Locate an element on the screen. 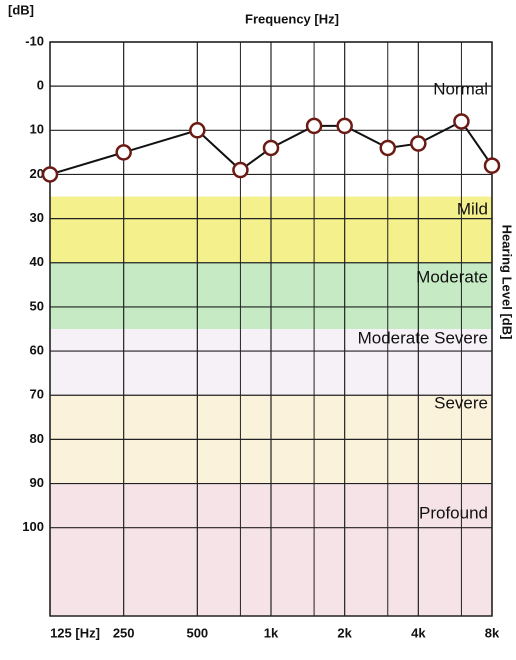 Image resolution: width=516 pixels, height=660 pixels. y-tick-label: 90 is located at coordinates (37, 482).